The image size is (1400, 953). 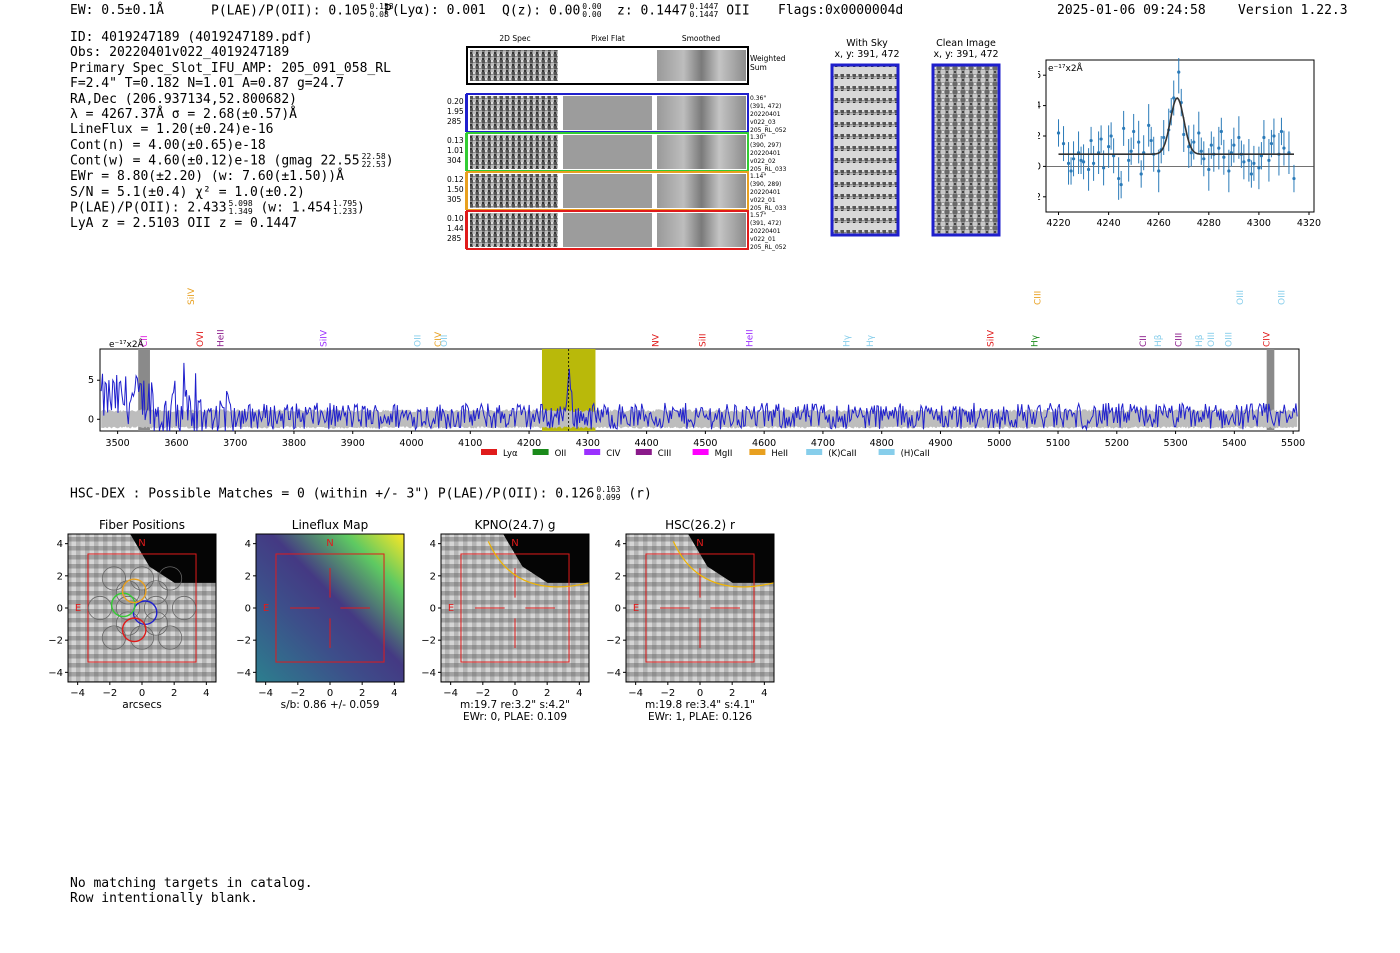 I want to click on full-x-tick-label: 4400, so click(x=647, y=443).